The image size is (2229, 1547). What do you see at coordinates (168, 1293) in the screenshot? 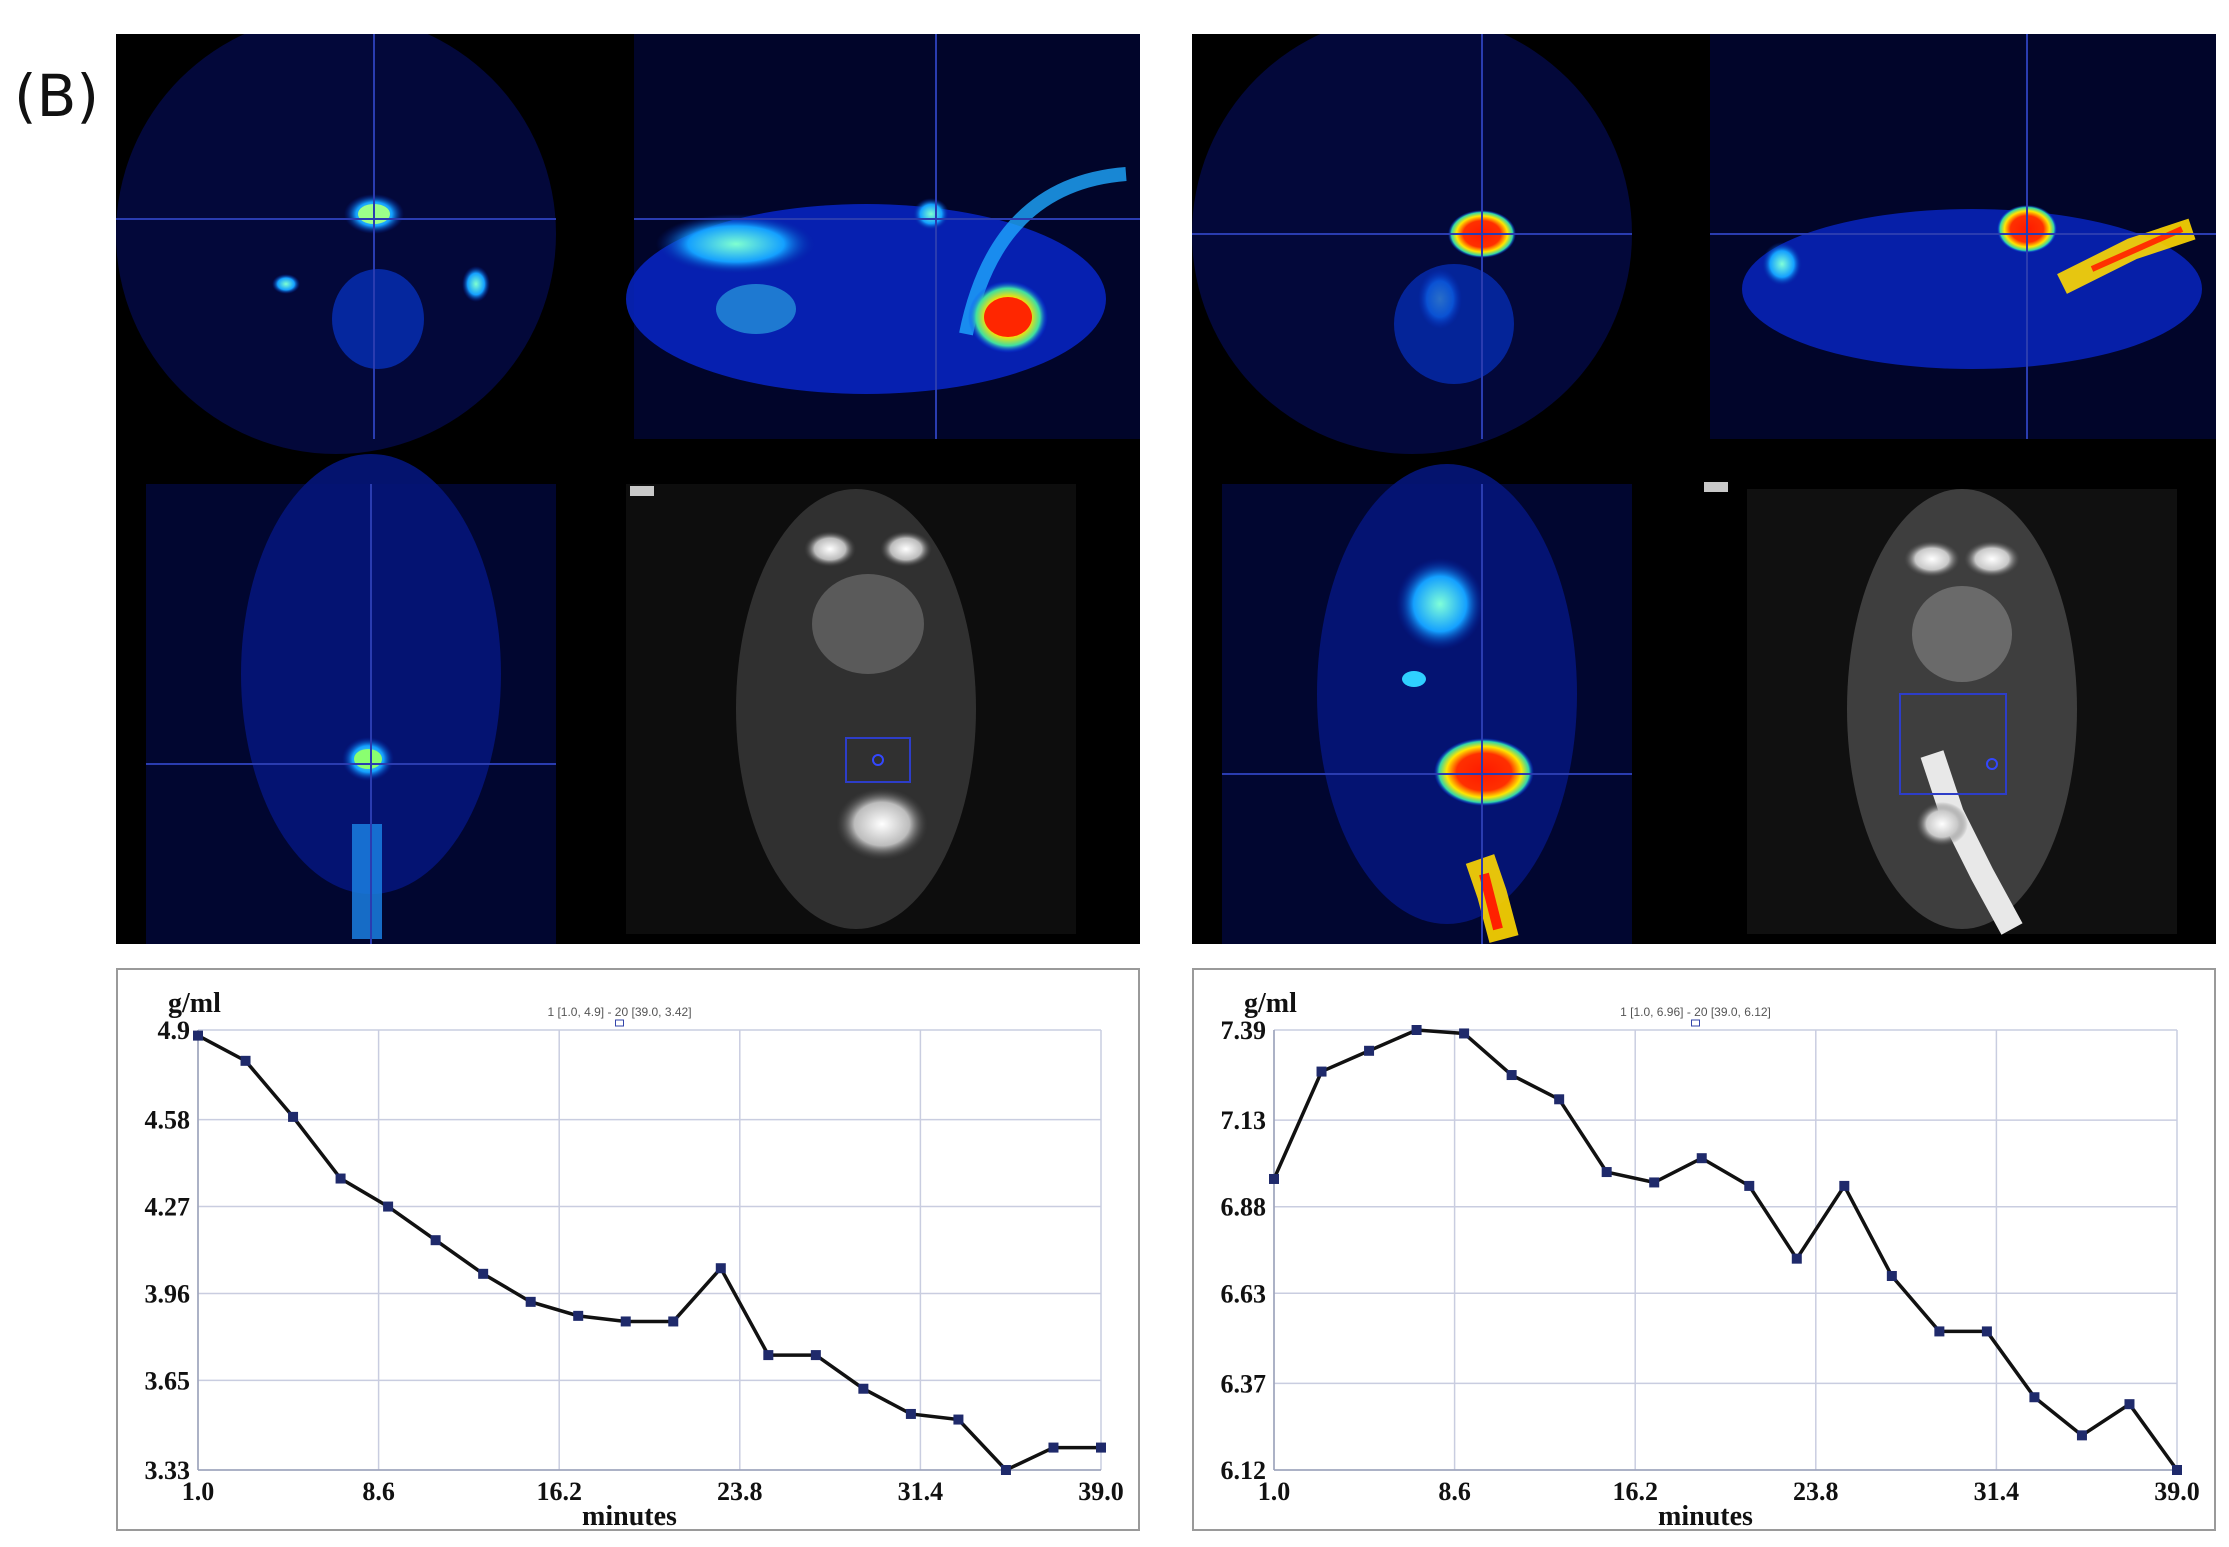
I see `y-tick-label: 3.96` at bounding box center [168, 1293].